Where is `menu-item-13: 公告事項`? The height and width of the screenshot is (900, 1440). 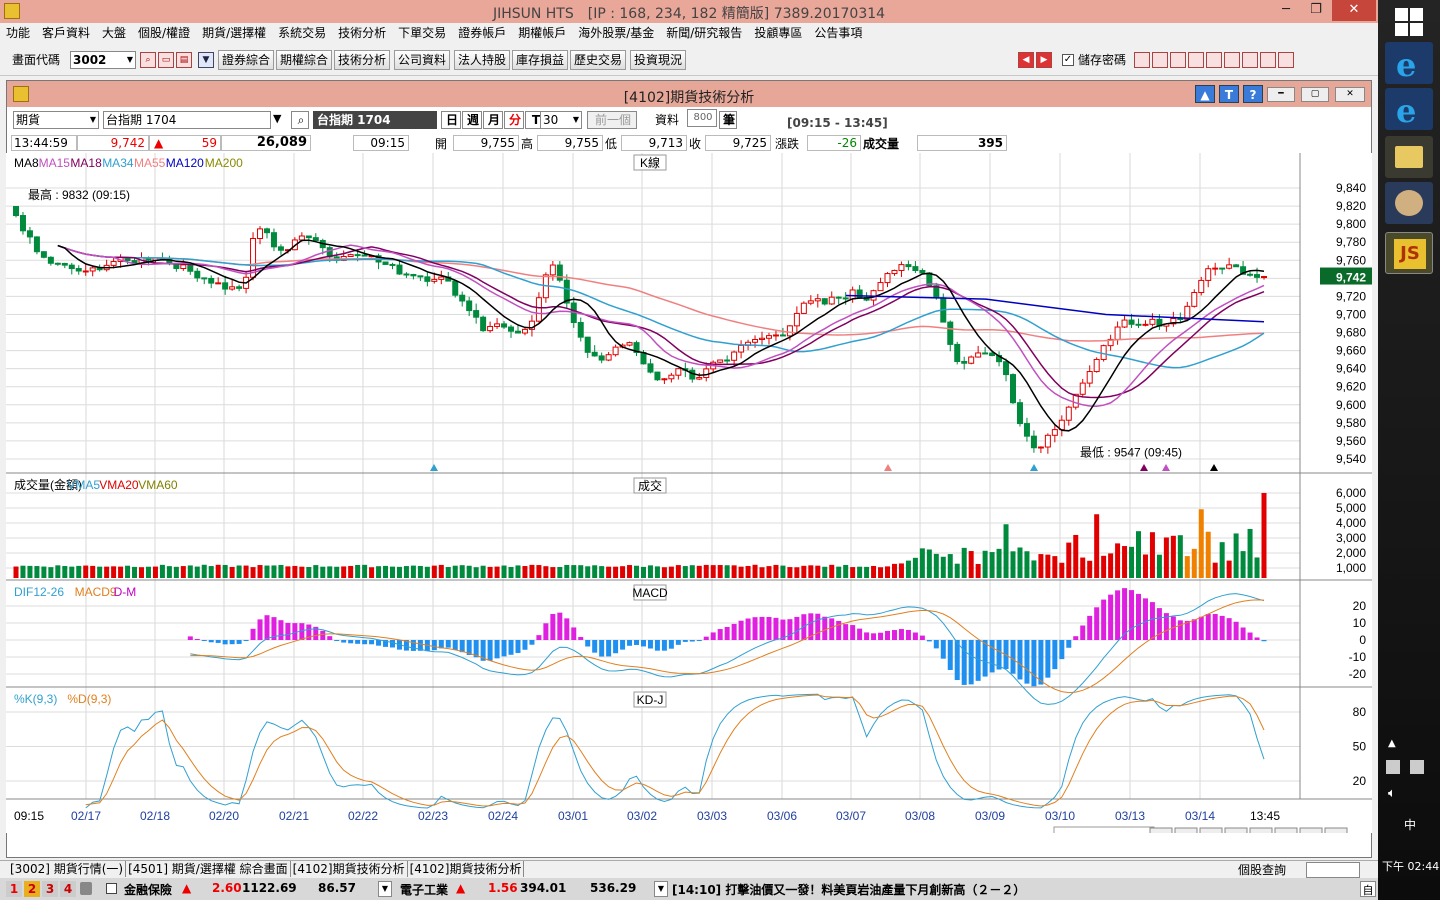 menu-item-13: 公告事項 is located at coordinates (838, 33).